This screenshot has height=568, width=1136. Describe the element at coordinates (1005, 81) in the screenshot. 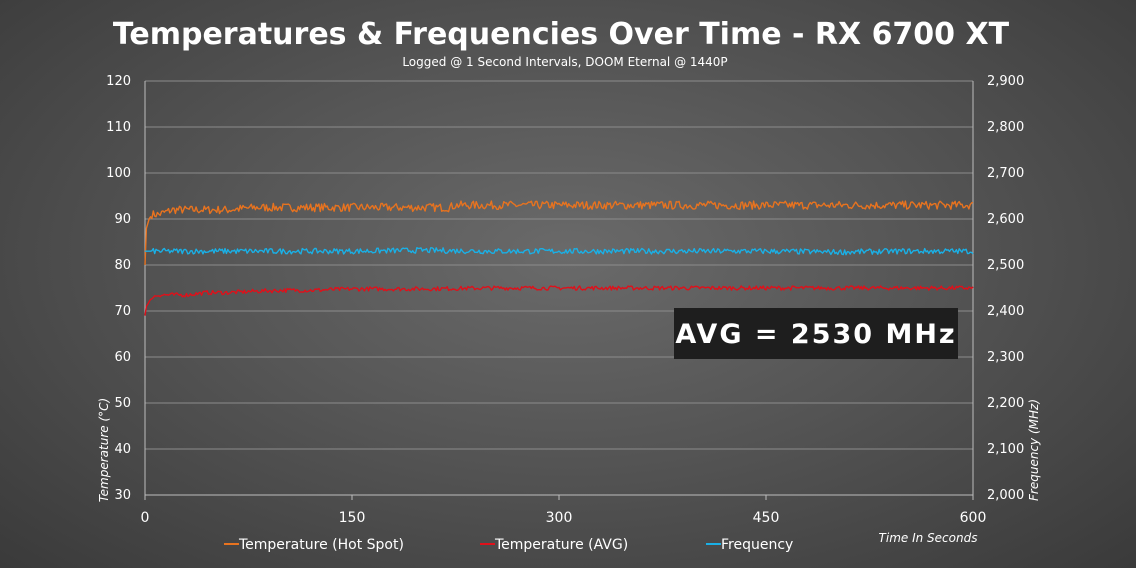

I see `y-tick-right-label: 2,900` at that location.